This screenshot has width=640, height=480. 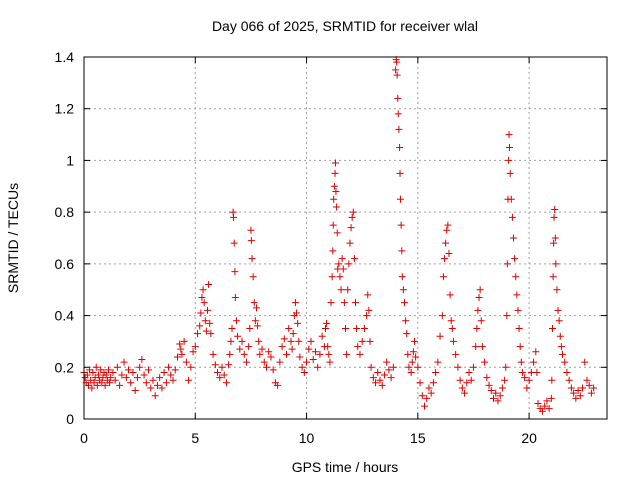 I want to click on x-tick-label: 15, so click(x=418, y=438).